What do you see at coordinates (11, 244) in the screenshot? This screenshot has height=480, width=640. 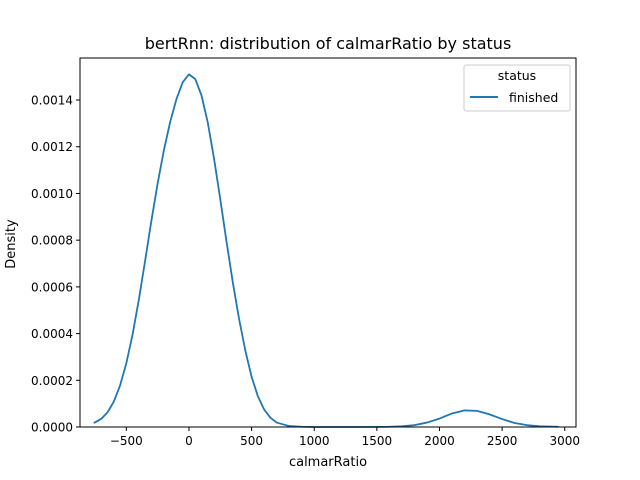 I see `y-axis-label: Density` at bounding box center [11, 244].